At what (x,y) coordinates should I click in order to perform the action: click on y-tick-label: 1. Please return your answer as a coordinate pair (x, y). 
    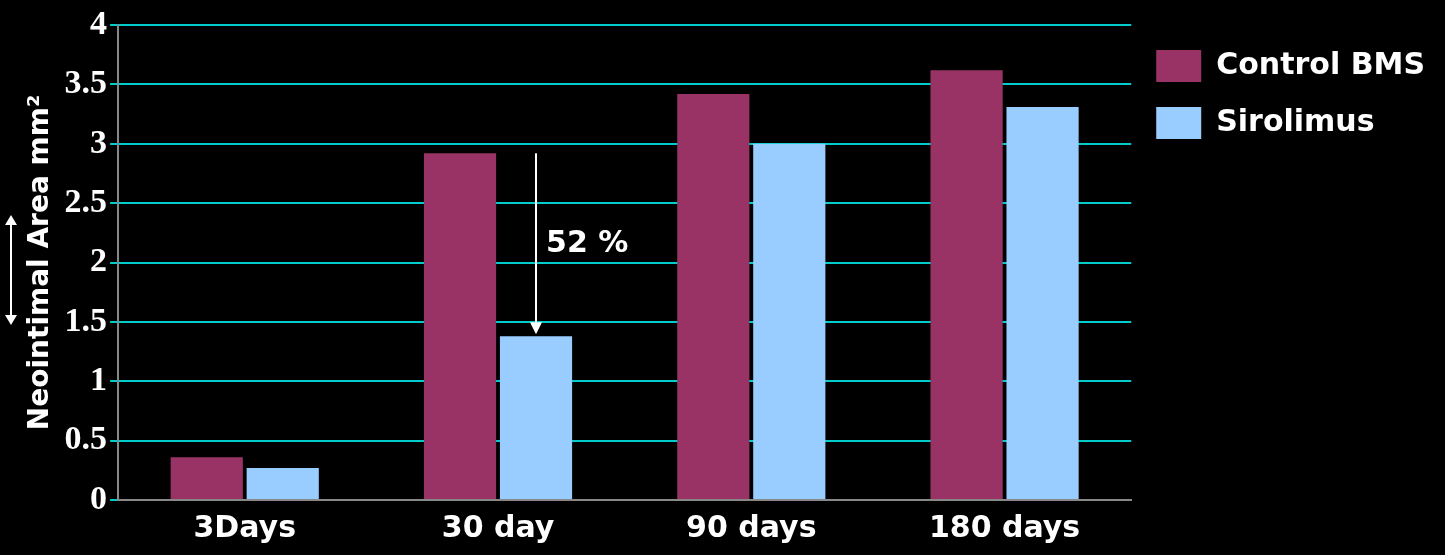
    Looking at the image, I should click on (99, 379).